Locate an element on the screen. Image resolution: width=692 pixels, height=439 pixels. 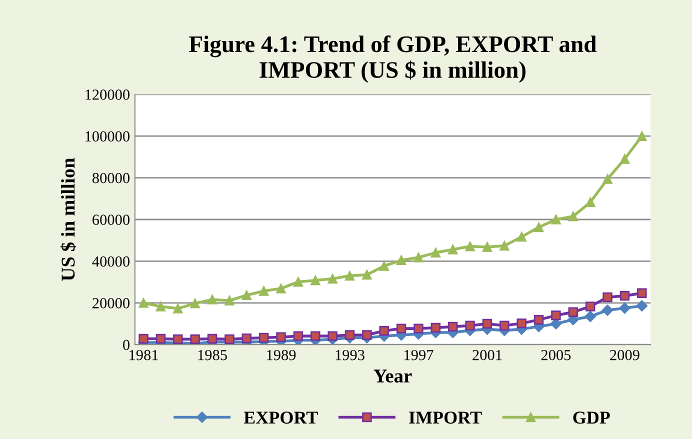
x-tick-label: 1989 is located at coordinates (281, 355).